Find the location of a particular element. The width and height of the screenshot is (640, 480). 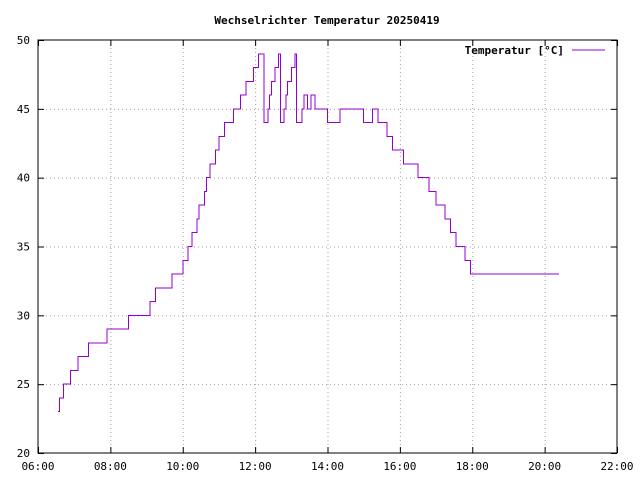

x-tick-label: 08:00 is located at coordinates (110, 466).